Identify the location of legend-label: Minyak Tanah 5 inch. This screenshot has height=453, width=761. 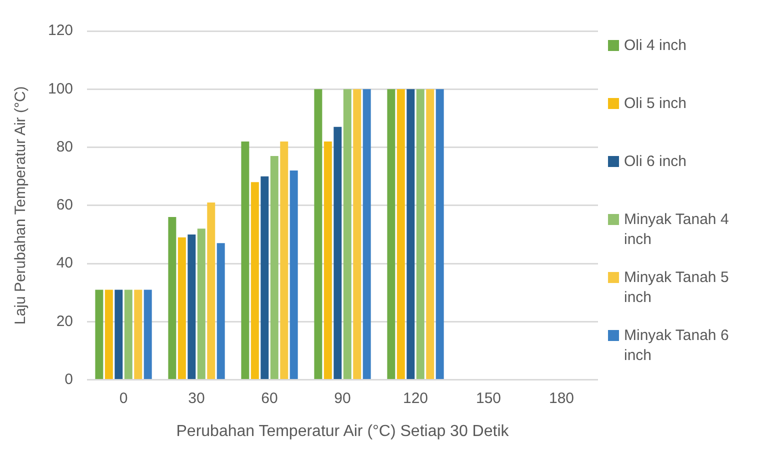
(677, 288).